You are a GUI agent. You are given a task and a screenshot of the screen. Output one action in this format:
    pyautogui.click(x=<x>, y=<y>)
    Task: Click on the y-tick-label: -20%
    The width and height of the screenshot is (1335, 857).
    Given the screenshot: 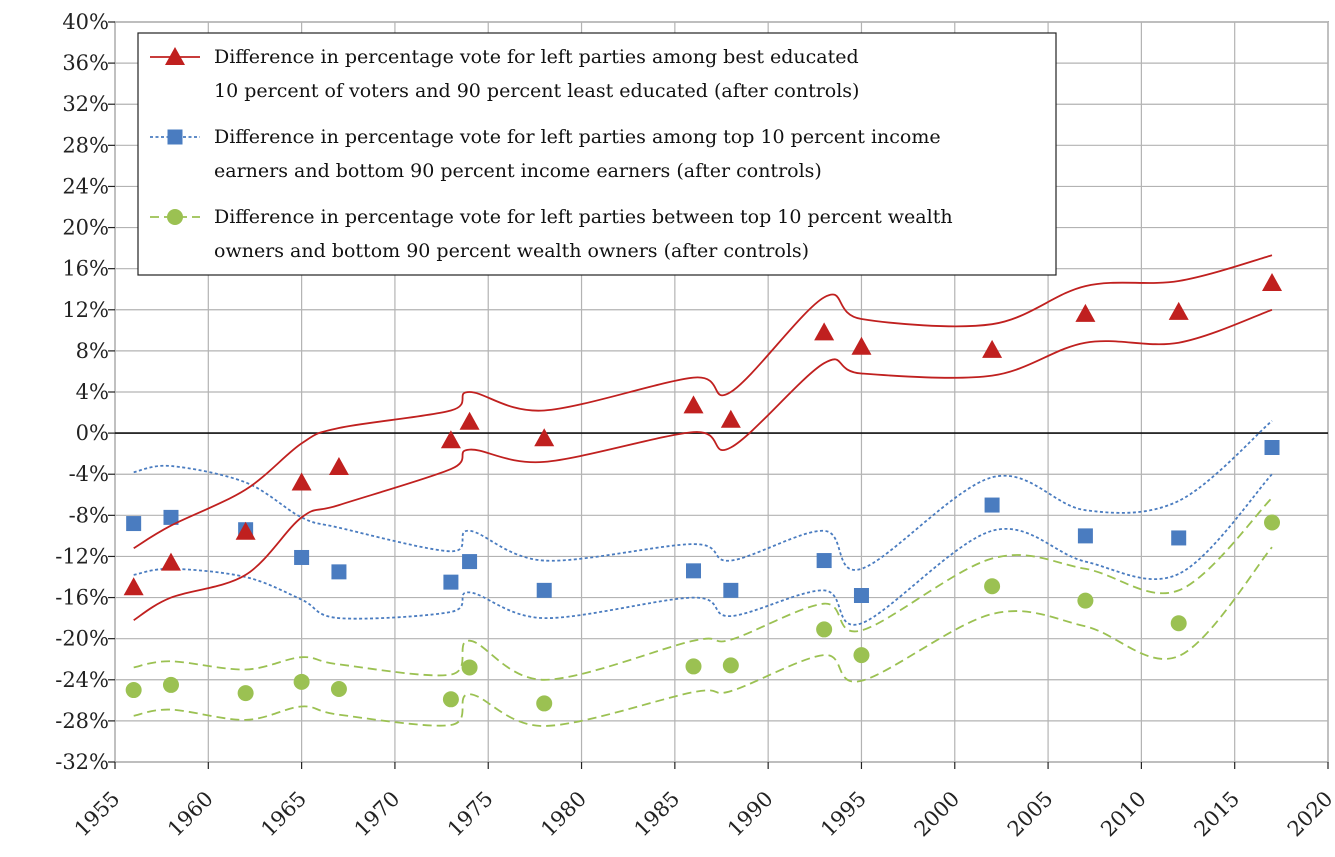 What is the action you would take?
    pyautogui.click(x=82, y=639)
    